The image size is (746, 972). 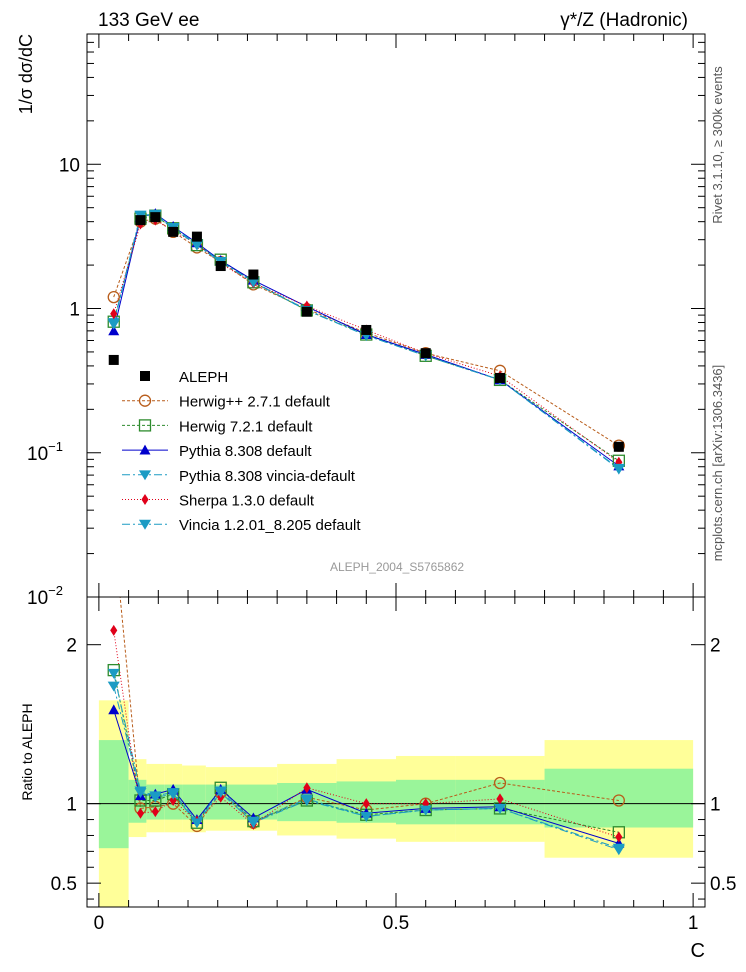 I want to click on x-axis-title: C, so click(x=698, y=951).